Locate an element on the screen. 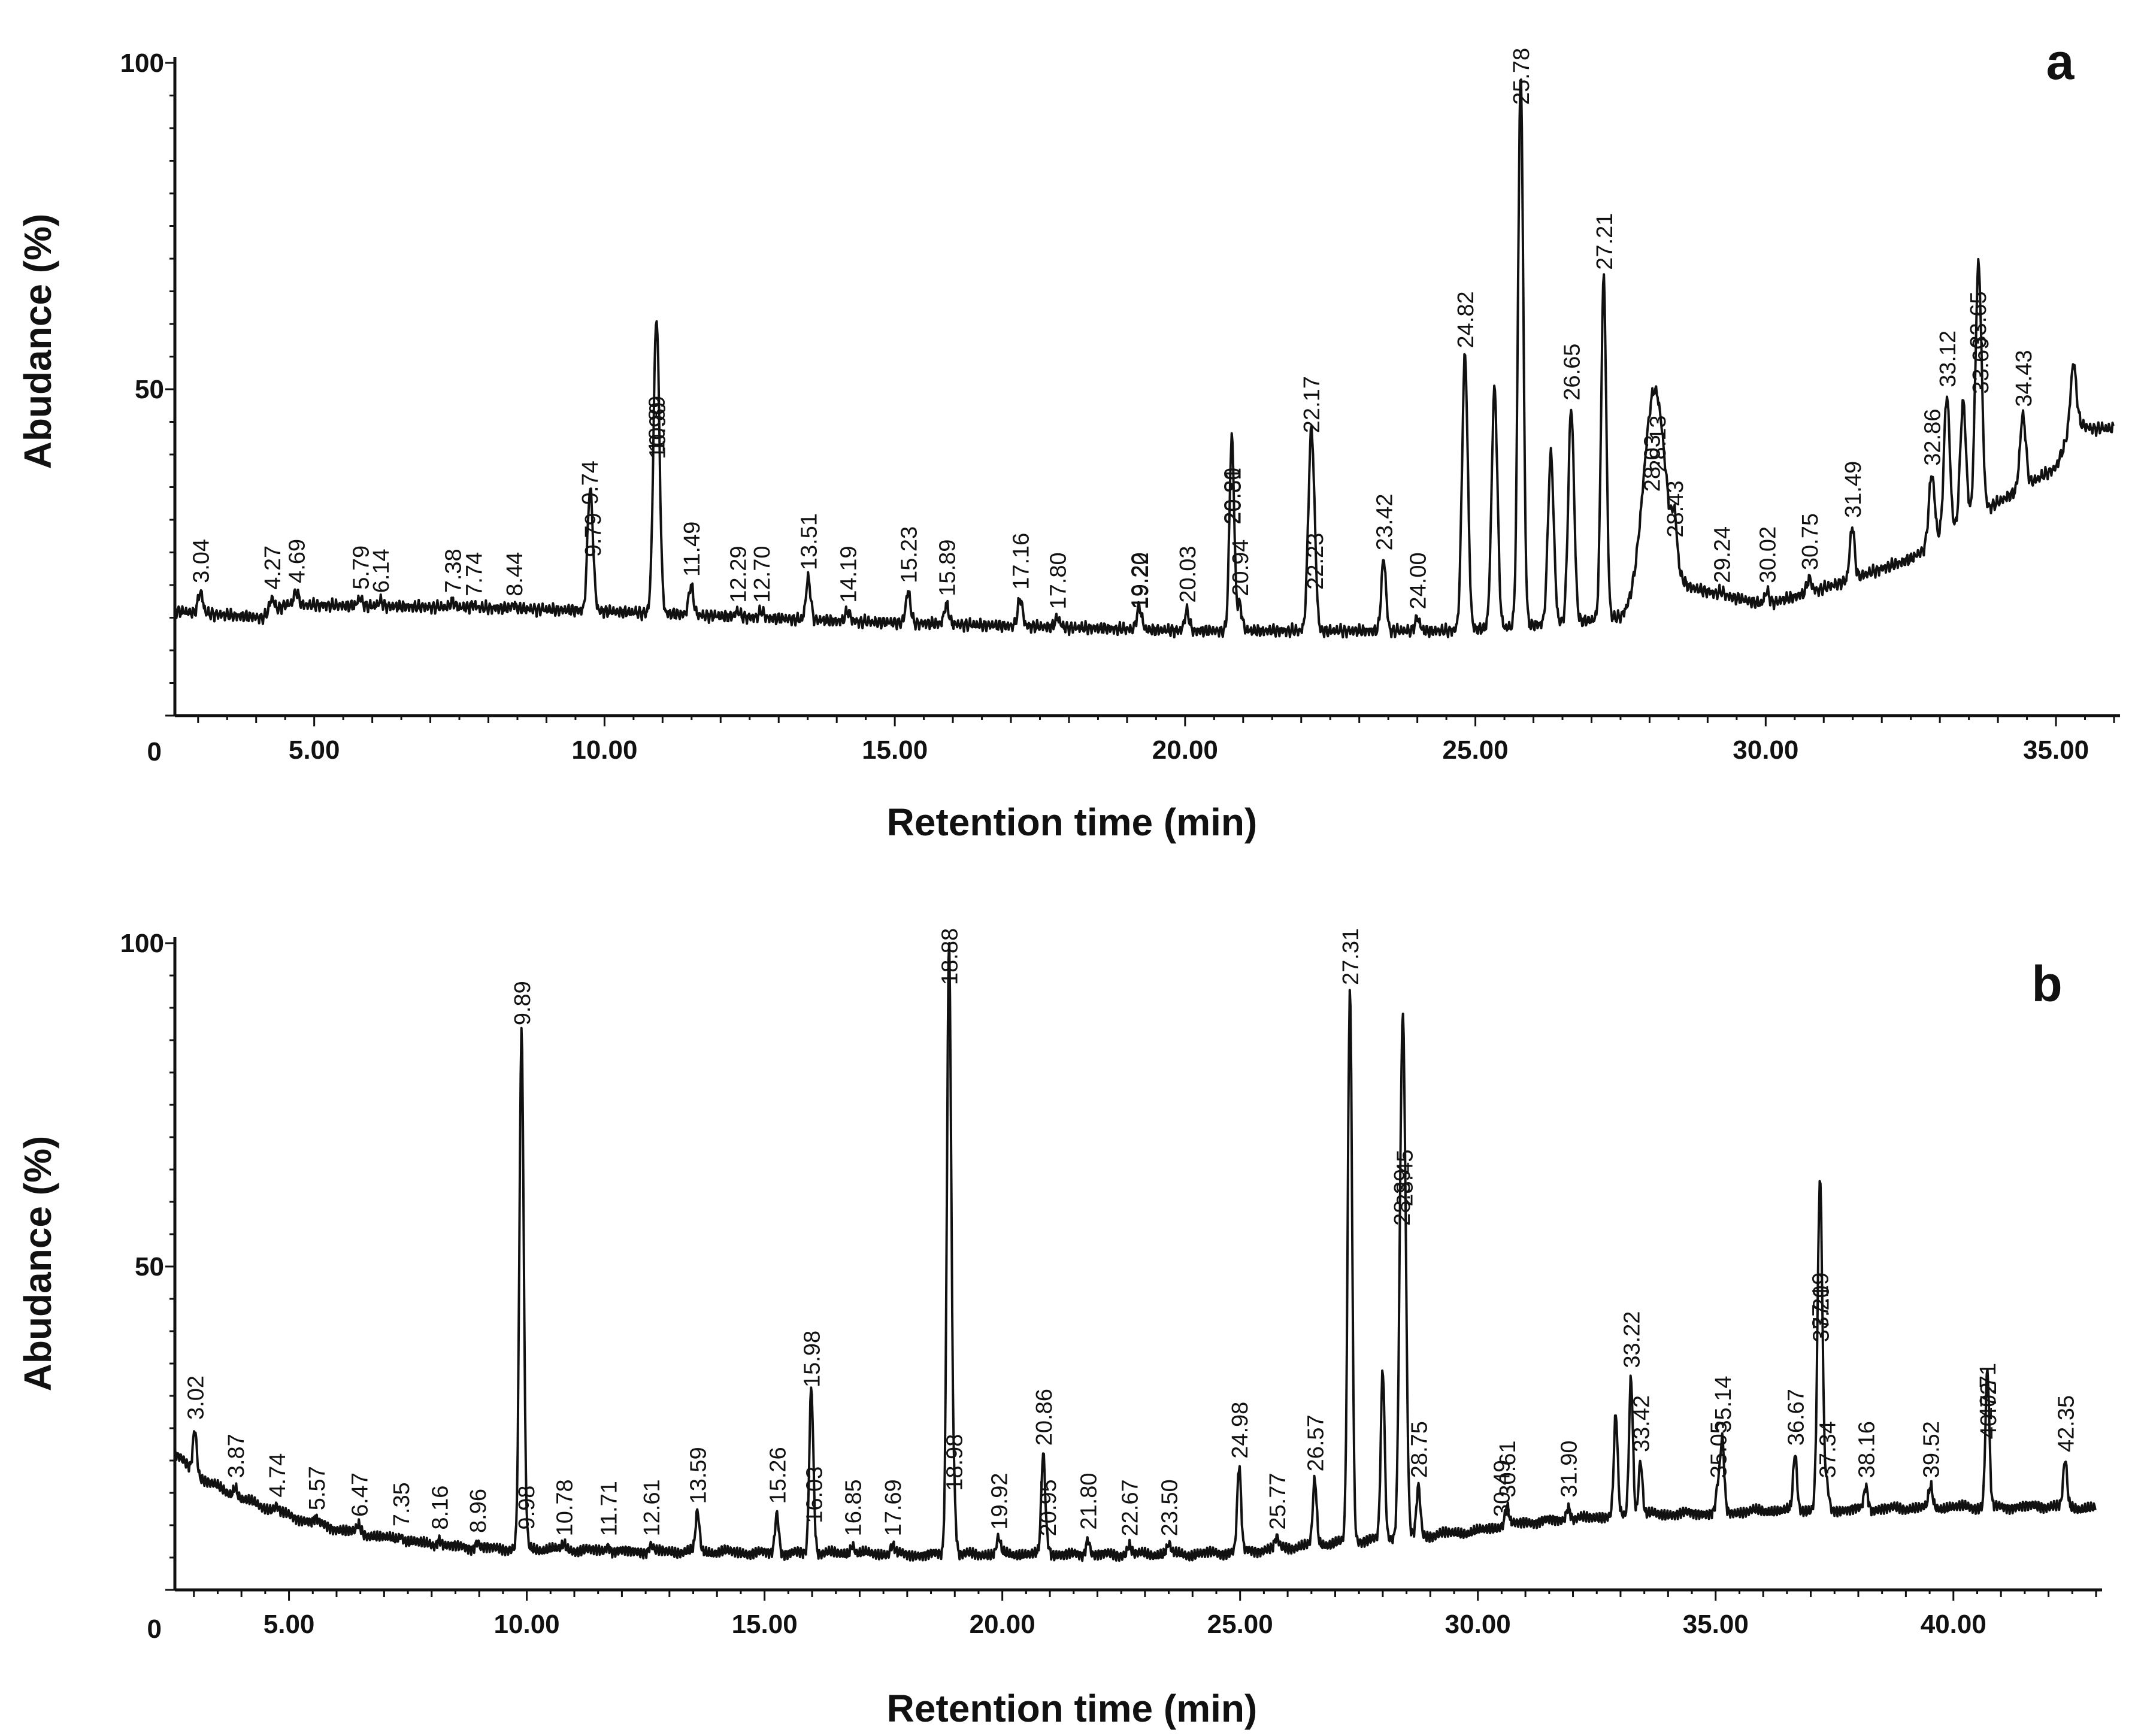 The image size is (2135, 1736). peak-label: 17.16 is located at coordinates (1021, 561).